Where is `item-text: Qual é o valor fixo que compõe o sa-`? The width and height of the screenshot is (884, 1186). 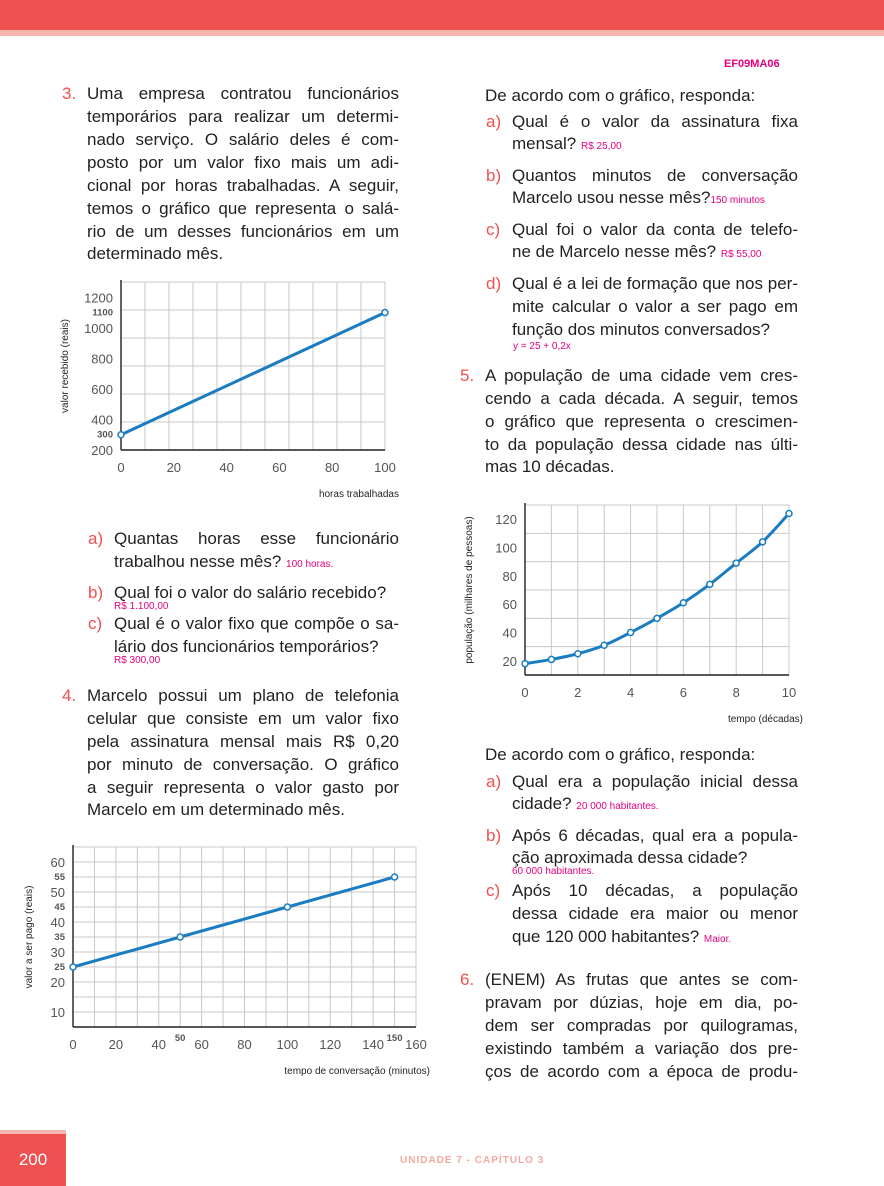
item-text: Qual é o valor fixo que compõe o sa- is located at coordinates (256, 623).